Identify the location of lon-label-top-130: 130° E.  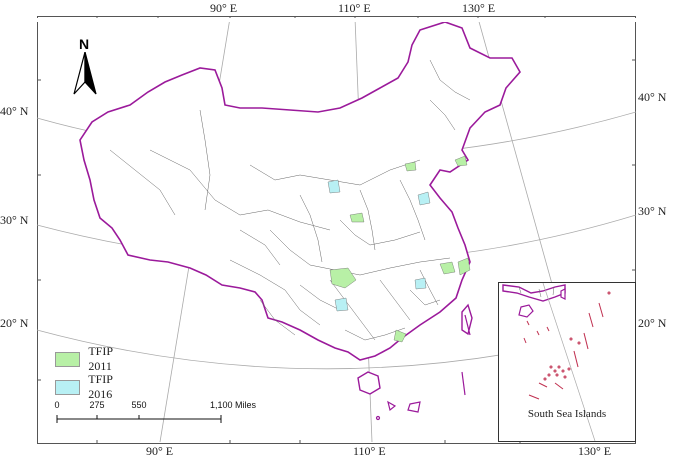
(479, 8).